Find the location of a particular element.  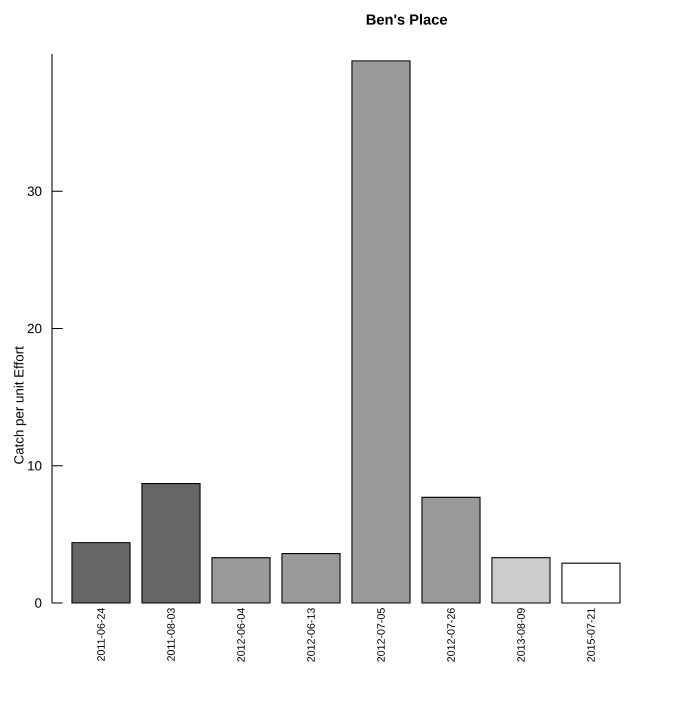

x-tick-label: 2012-07-05 is located at coordinates (381, 635).